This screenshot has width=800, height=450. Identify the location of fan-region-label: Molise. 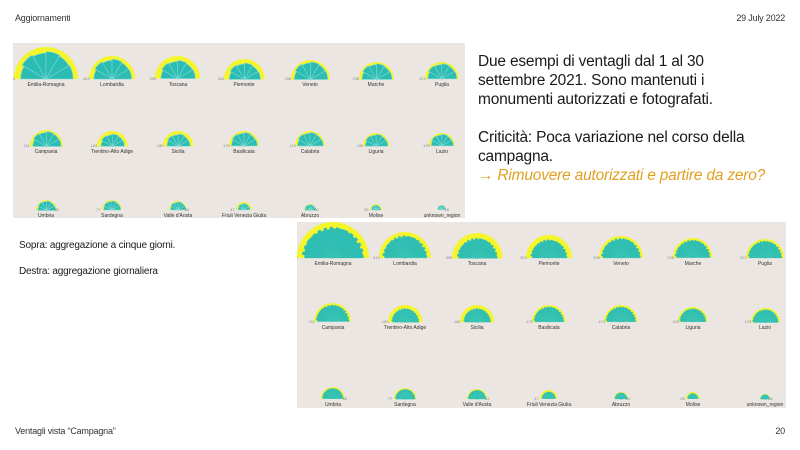
(693, 405).